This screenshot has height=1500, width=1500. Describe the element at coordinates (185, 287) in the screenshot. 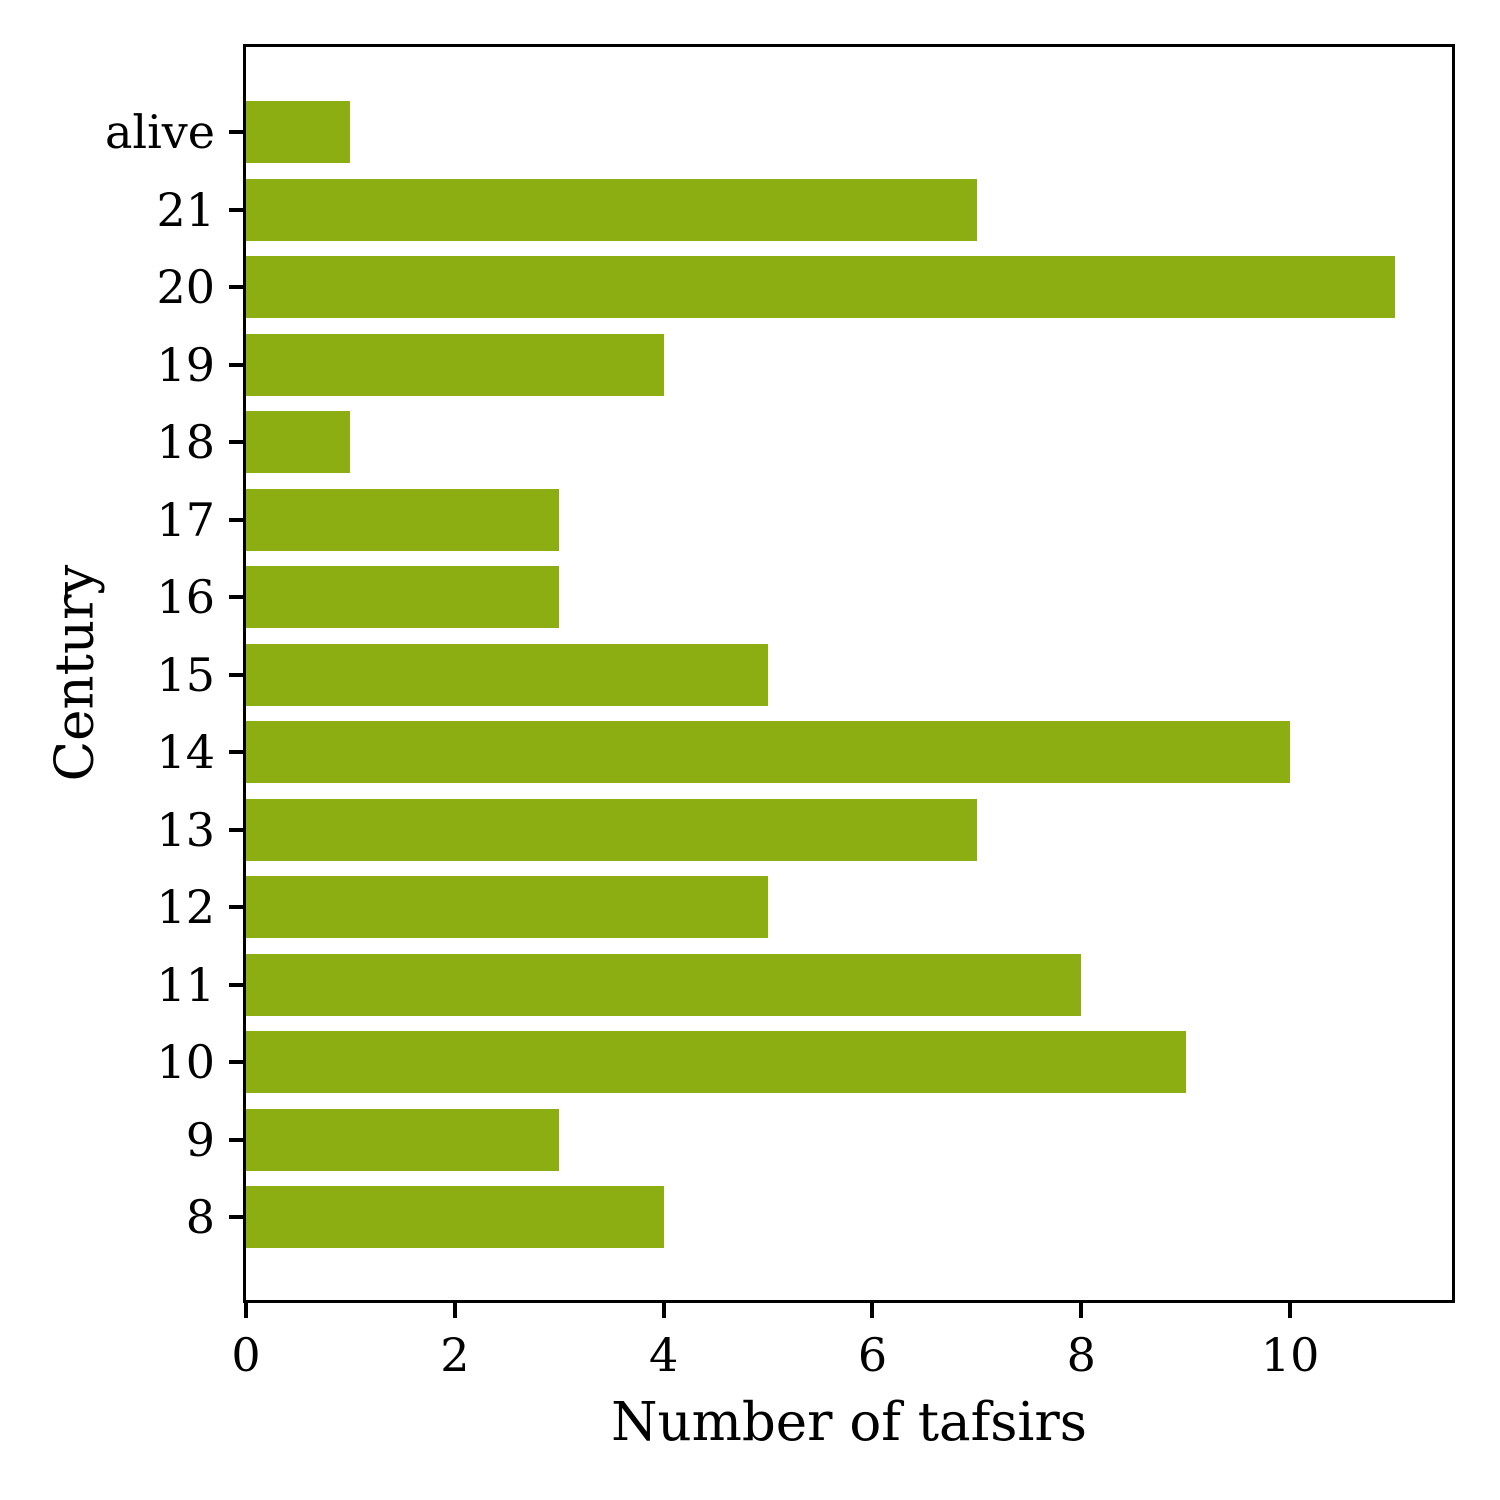

I see `y-tick-label-20: 20` at that location.